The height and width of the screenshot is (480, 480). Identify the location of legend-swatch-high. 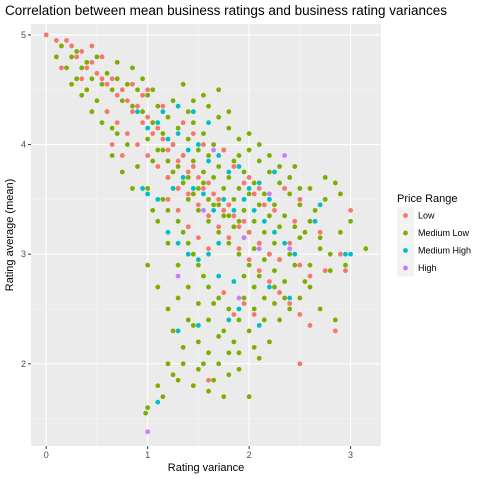
(405, 268).